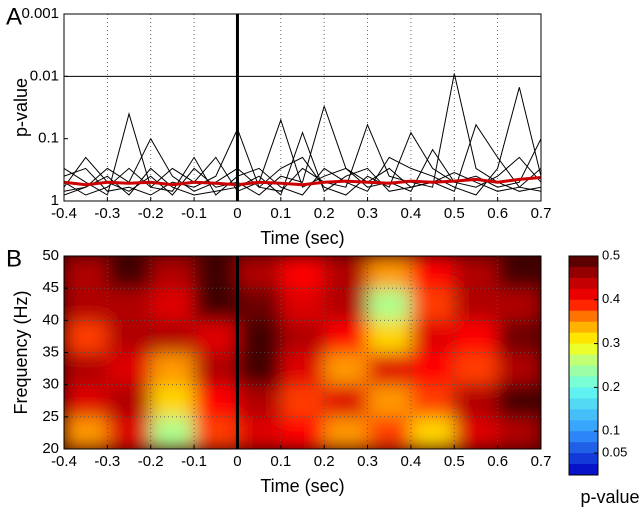  Describe the element at coordinates (50, 384) in the screenshot. I see `y-tick-label: 30` at that location.